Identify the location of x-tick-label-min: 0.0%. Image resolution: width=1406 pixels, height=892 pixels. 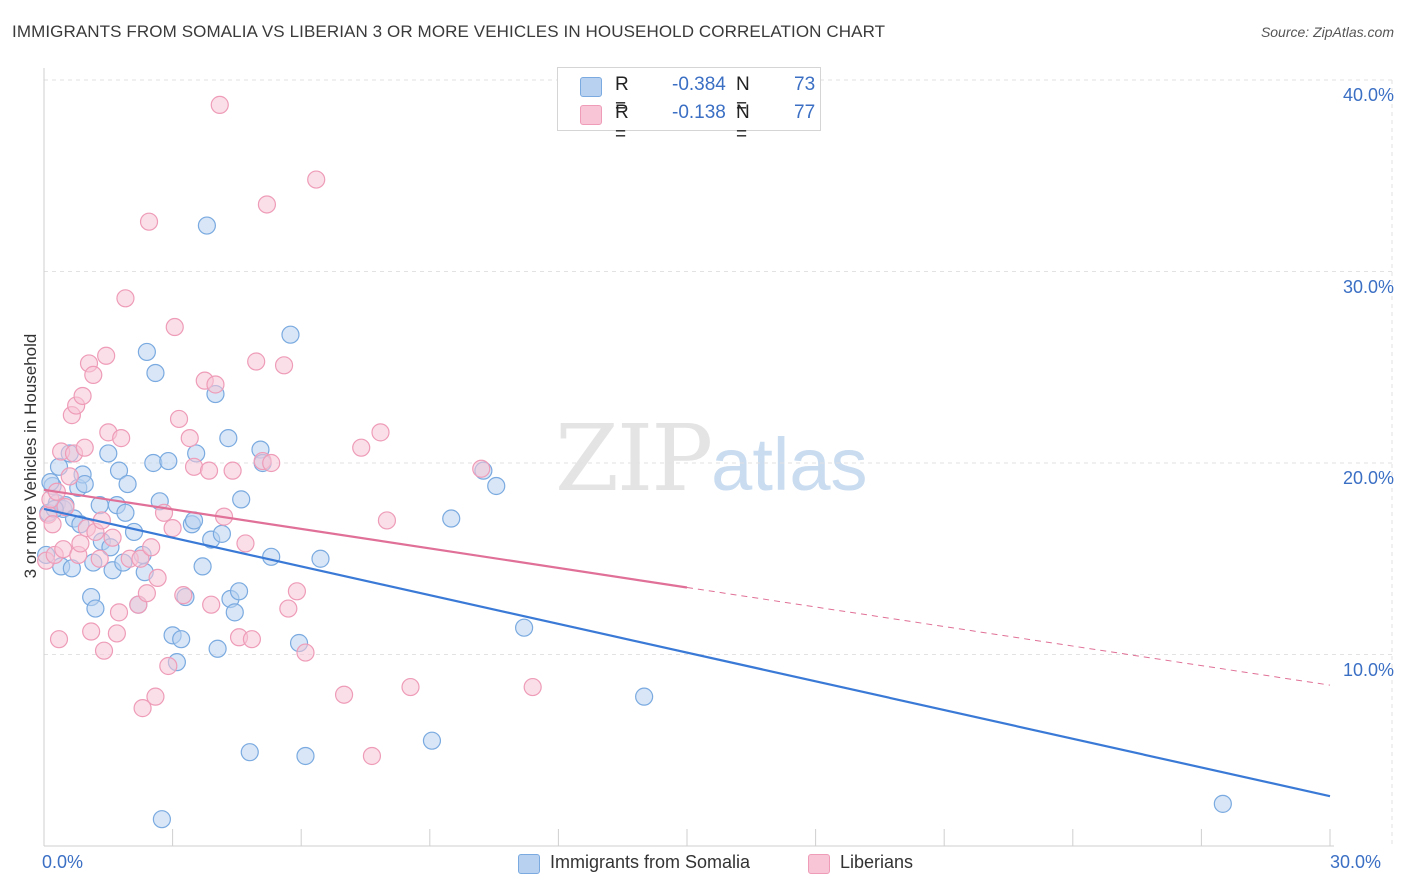
(63, 862).